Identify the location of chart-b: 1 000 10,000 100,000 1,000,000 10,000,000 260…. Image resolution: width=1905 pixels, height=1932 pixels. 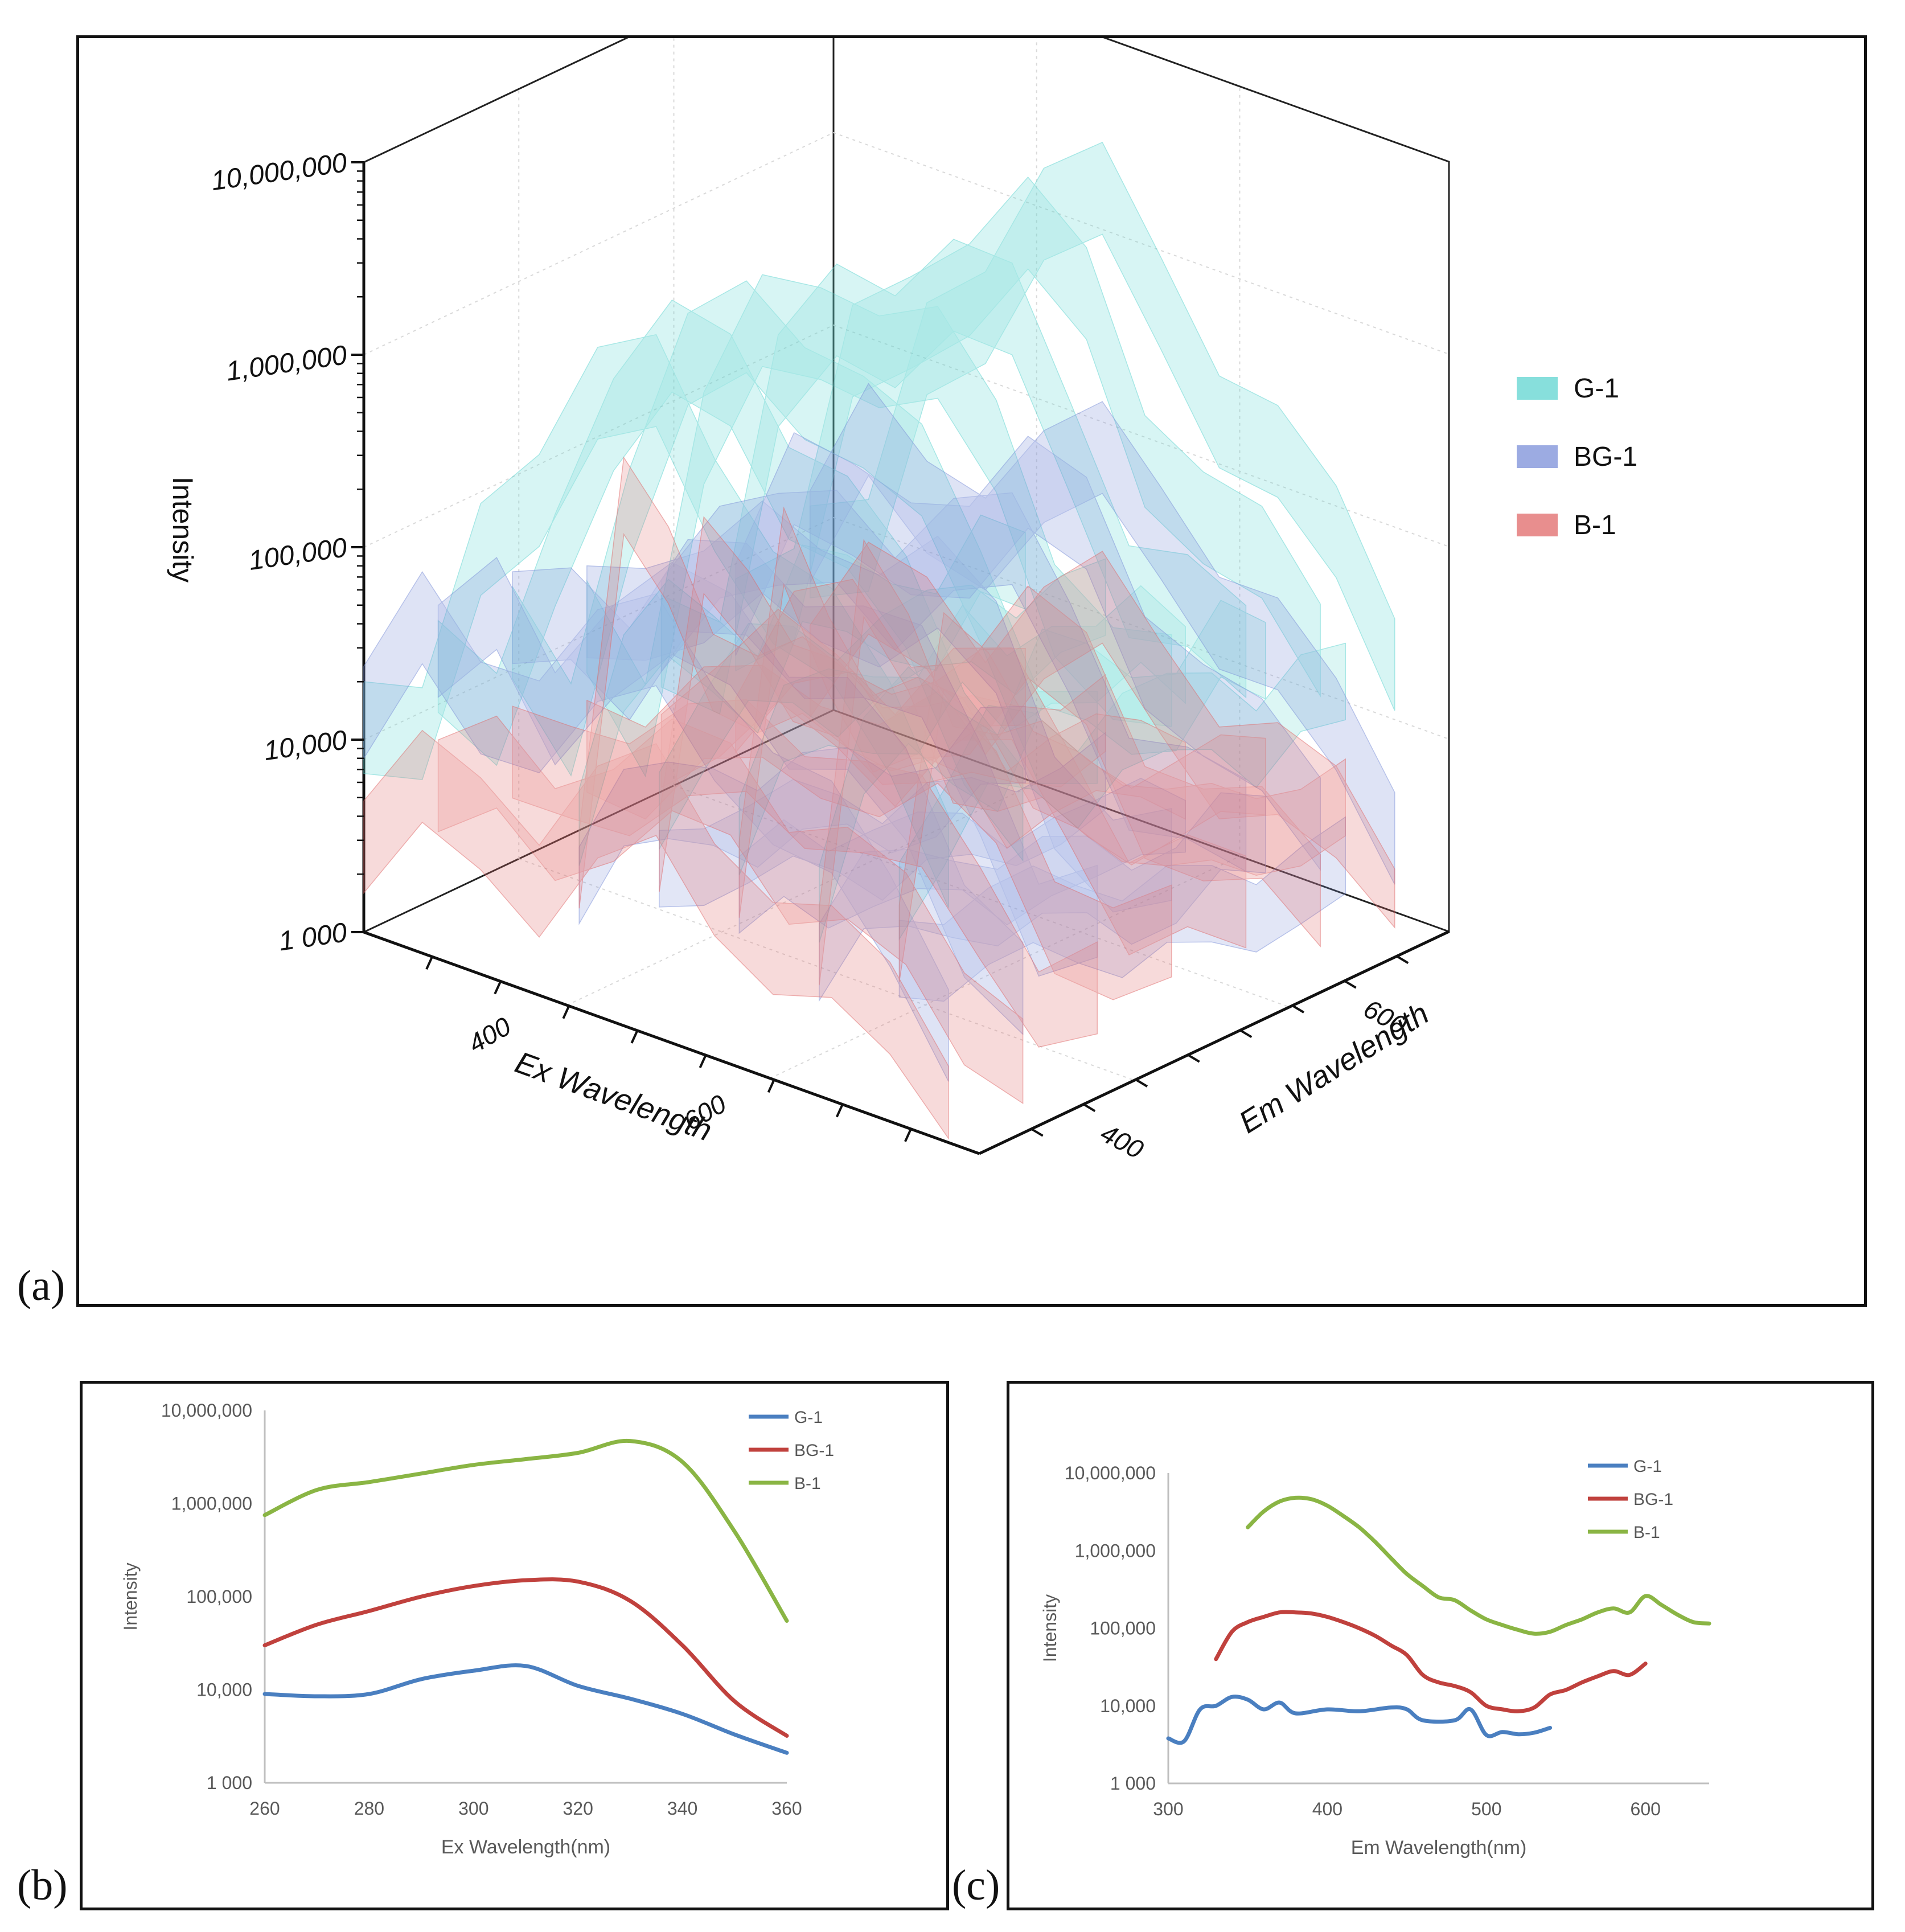
(477, 1629).